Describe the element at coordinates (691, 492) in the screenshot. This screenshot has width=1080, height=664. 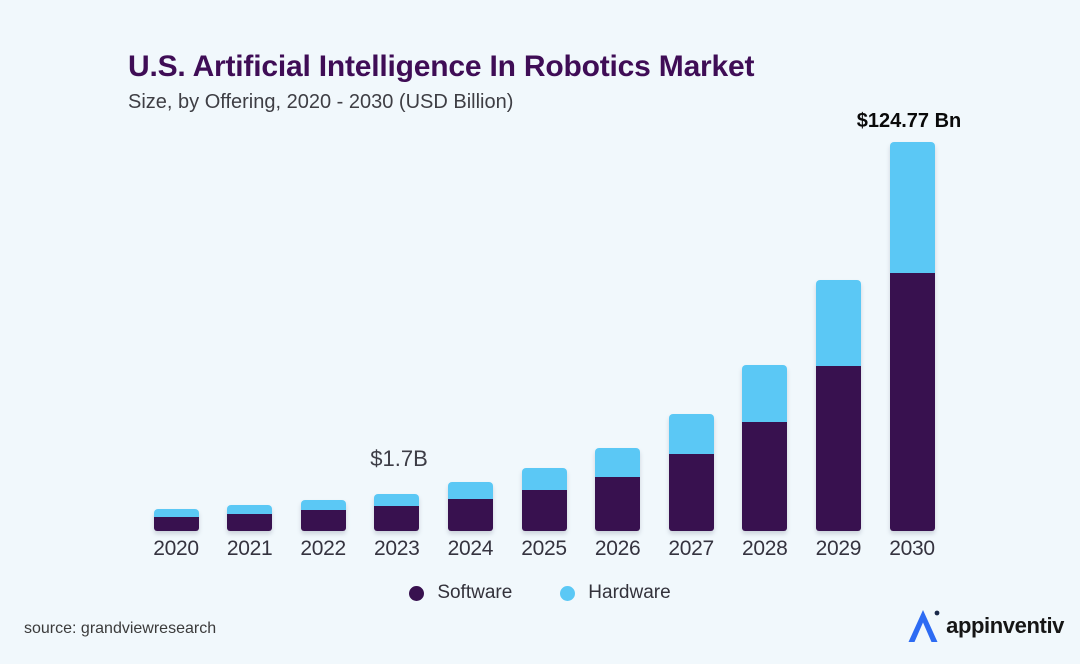
I see `software-segment-2027` at that location.